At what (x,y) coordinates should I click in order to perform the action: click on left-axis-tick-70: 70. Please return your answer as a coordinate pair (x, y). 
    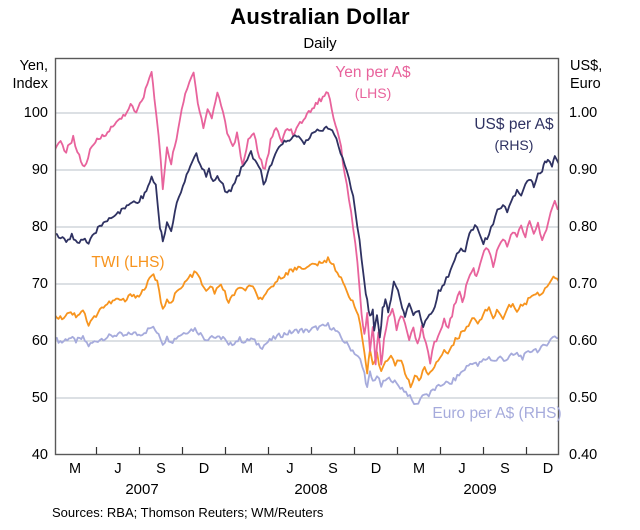
    Looking at the image, I should click on (39, 283).